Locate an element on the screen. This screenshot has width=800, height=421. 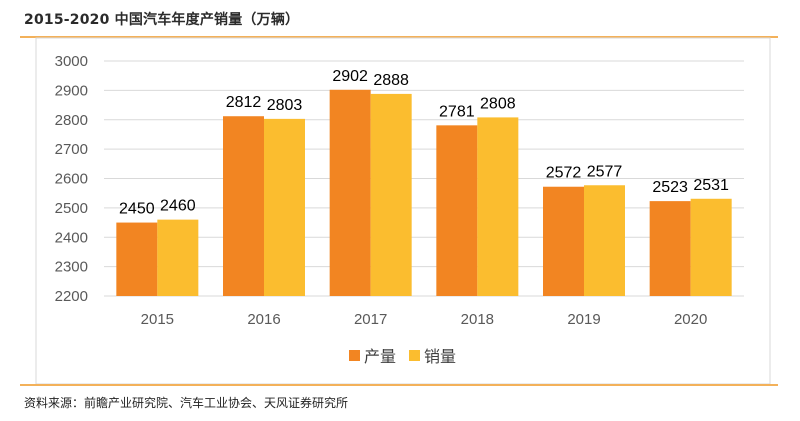
data-label-sales-2020: 2531 is located at coordinates (711, 185).